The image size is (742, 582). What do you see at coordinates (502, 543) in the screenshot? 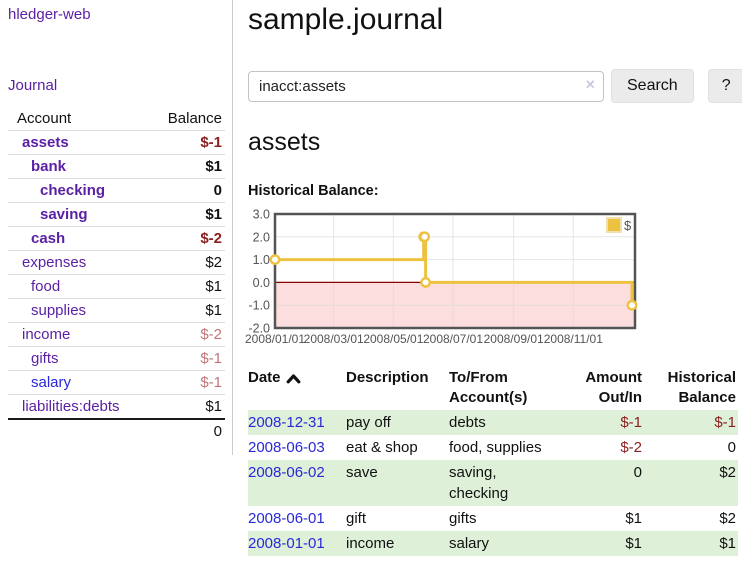
I see `cell-accounts: salary` at bounding box center [502, 543].